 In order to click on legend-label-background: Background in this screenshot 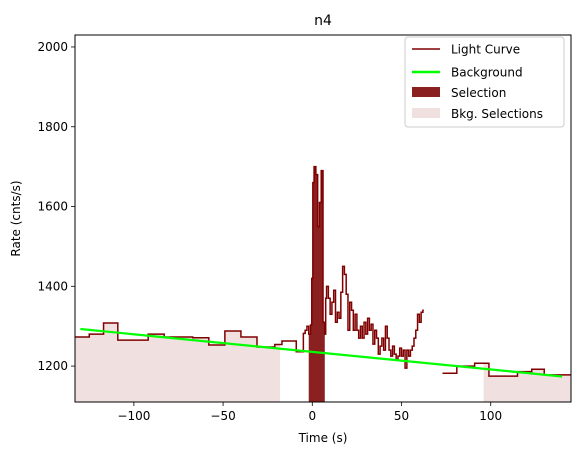, I will do `click(487, 73)`.